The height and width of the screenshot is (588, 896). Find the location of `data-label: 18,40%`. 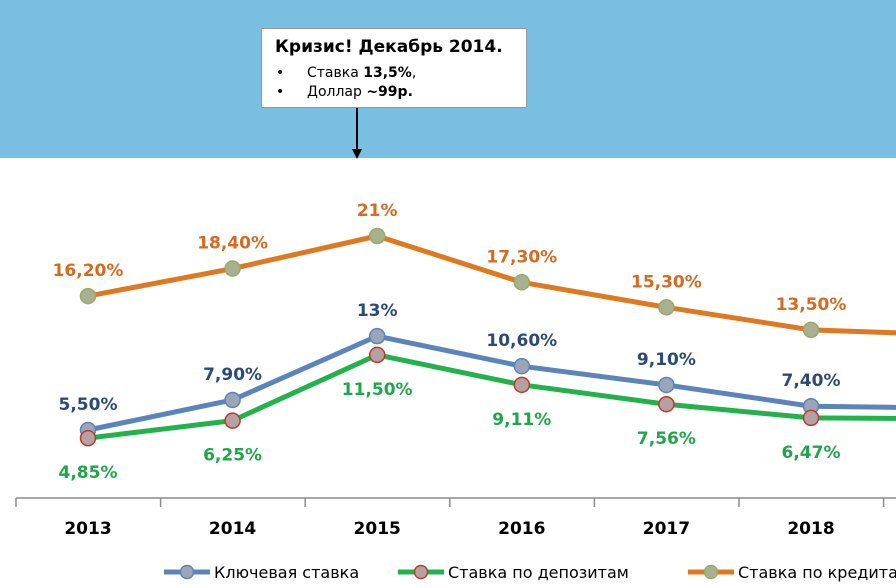

data-label: 18,40% is located at coordinates (232, 244).